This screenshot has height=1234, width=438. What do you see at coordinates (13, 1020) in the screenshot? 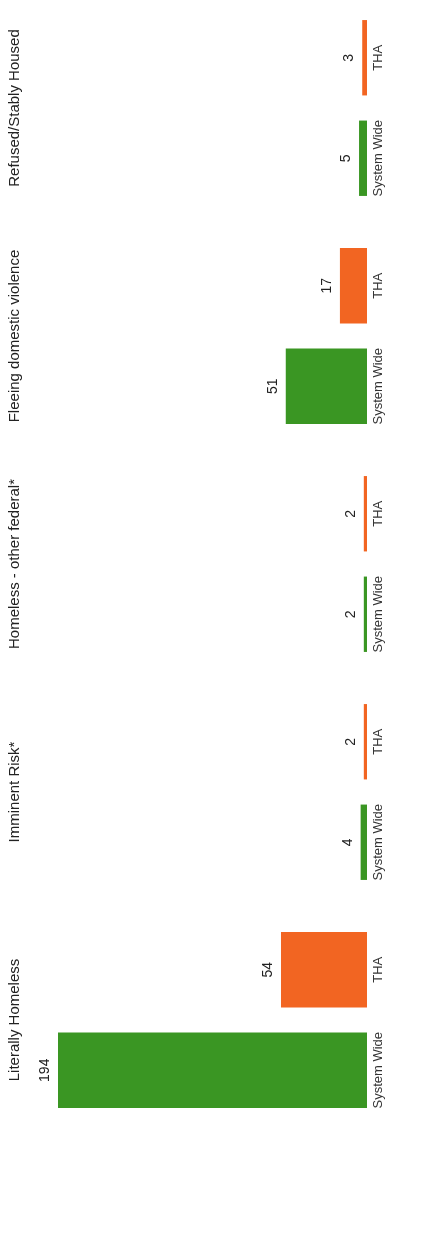
I see `y-tick-label: Literally Homeless` at bounding box center [13, 1020].